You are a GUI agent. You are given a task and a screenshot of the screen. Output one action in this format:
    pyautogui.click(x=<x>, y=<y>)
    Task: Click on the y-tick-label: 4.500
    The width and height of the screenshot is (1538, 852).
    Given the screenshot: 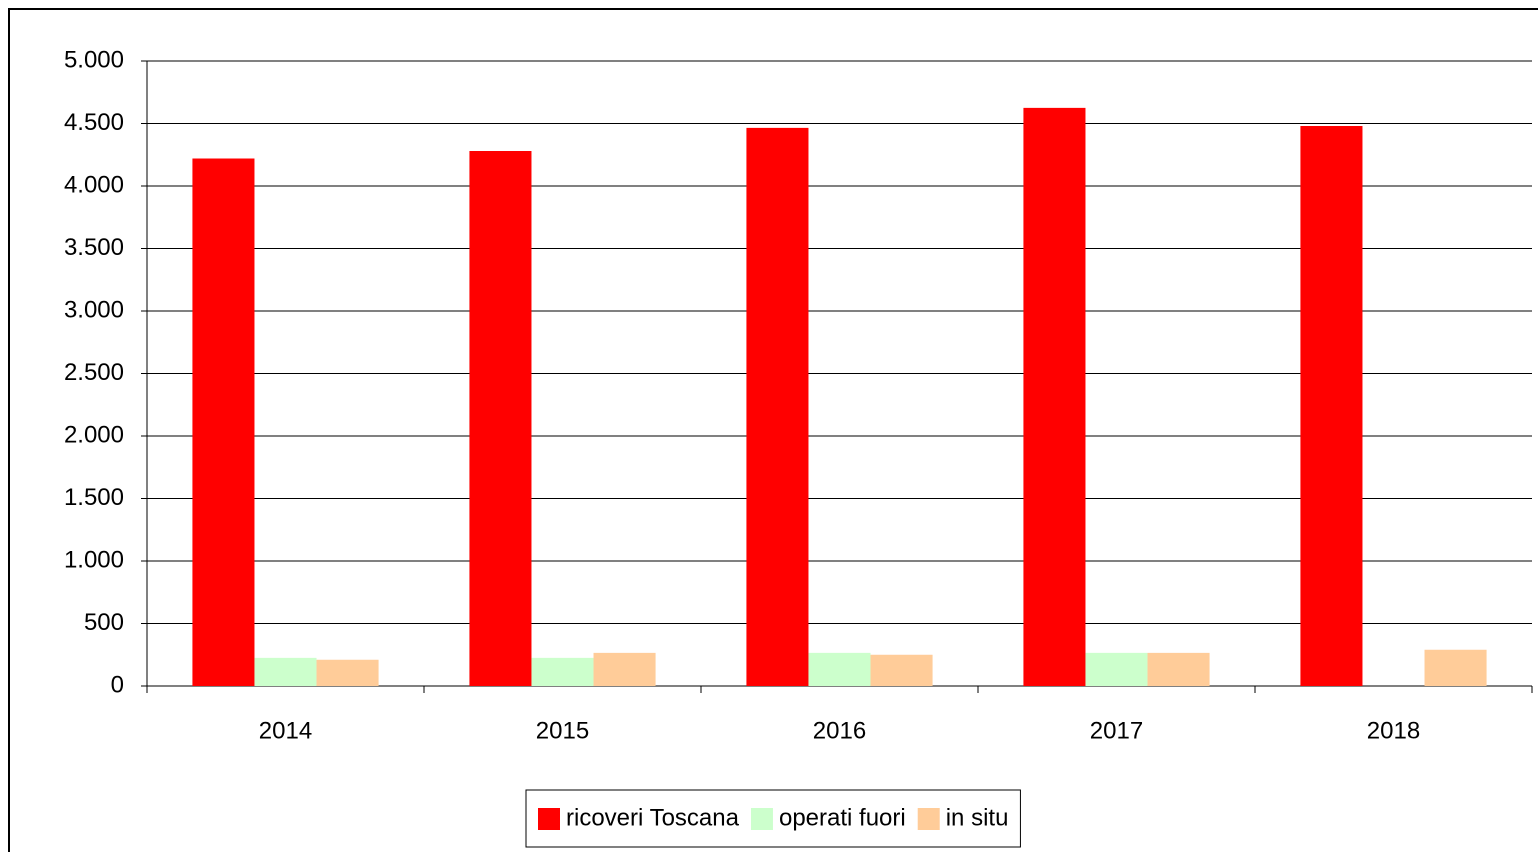 What is the action you would take?
    pyautogui.click(x=94, y=122)
    